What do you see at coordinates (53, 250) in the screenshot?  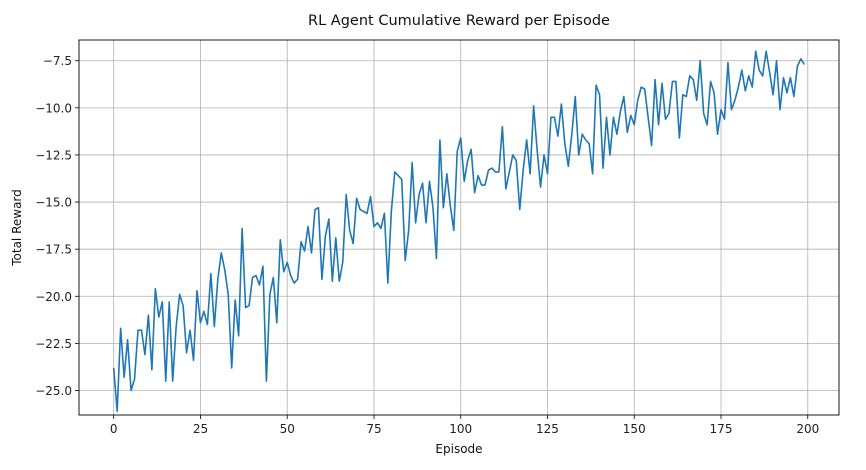 I see `y-tick-label: −17.5` at bounding box center [53, 250].